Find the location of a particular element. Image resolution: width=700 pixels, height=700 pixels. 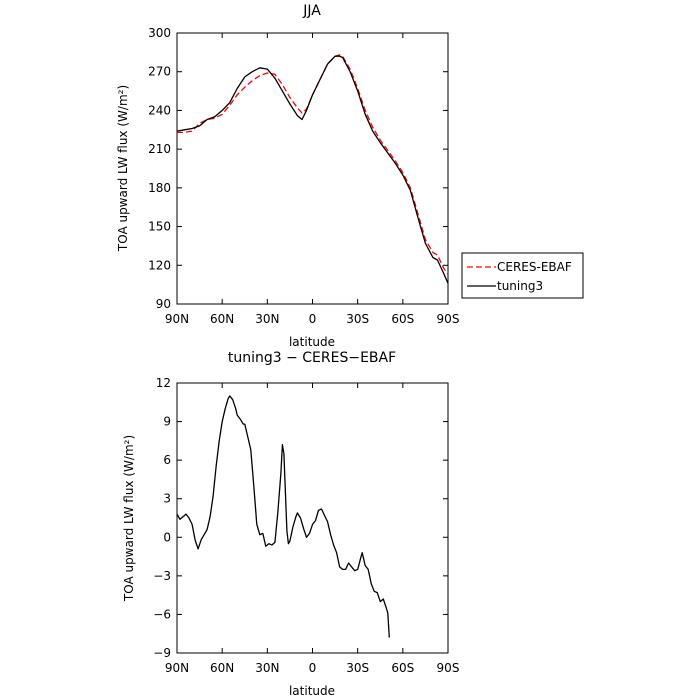

y-tick-label: 0 is located at coordinates (167, 537).